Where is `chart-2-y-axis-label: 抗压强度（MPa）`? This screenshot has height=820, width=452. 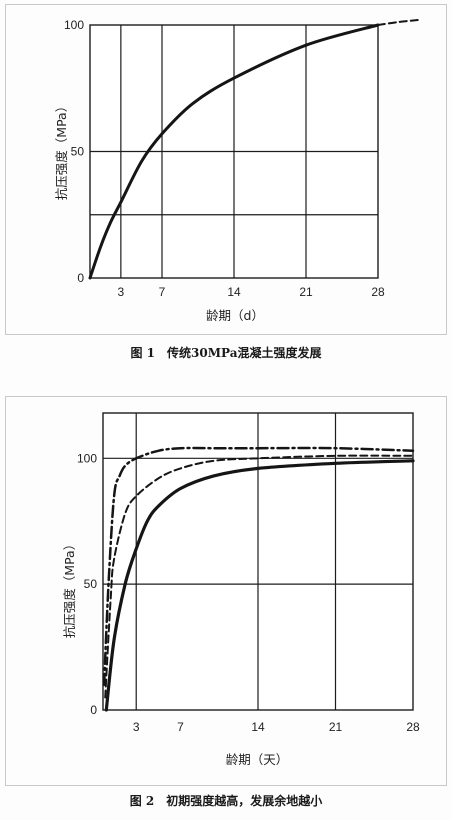 chart-2-y-axis-label: 抗压强度（MPa） is located at coordinates (69, 588).